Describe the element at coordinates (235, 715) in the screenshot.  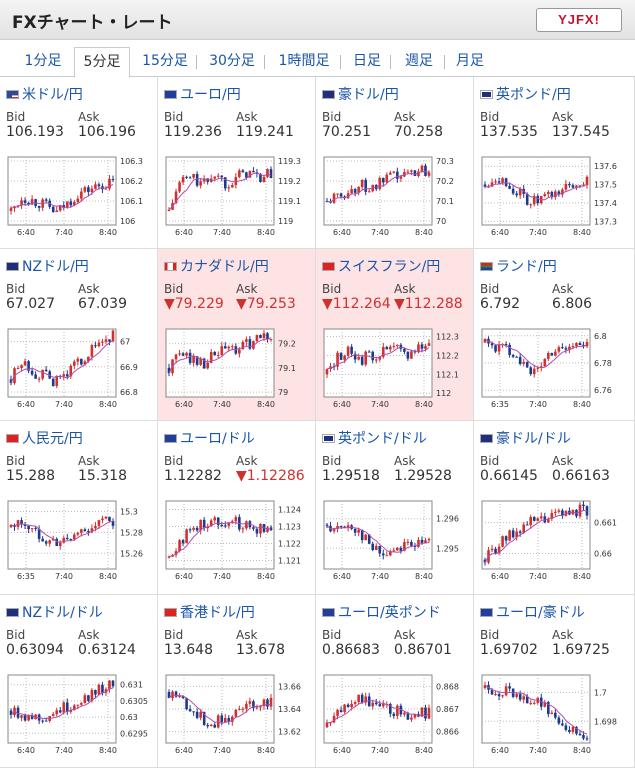
I see `mini-chart: 13.66 13.64 13.62 6:40 7:40 8:40` at that location.